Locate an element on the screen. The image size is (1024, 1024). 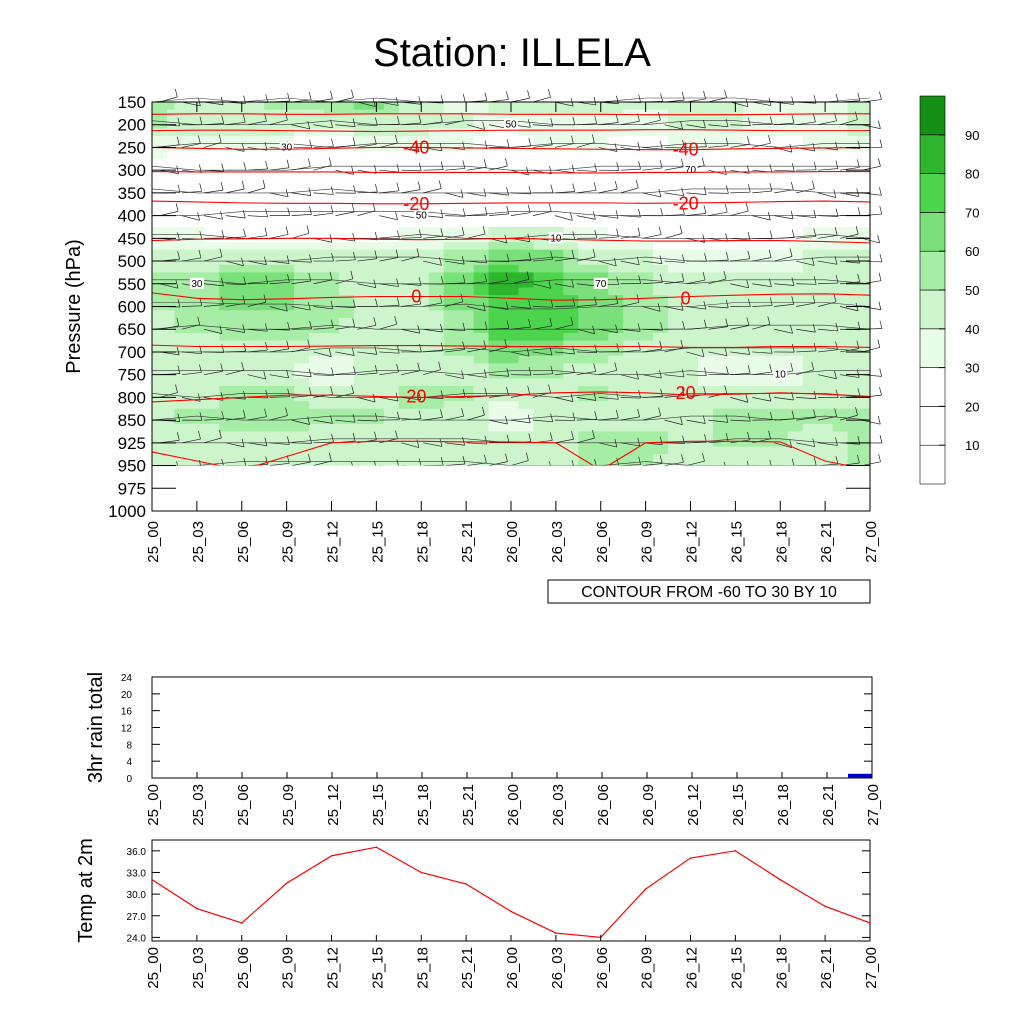
y-tick-label: 650 is located at coordinates (132, 329).